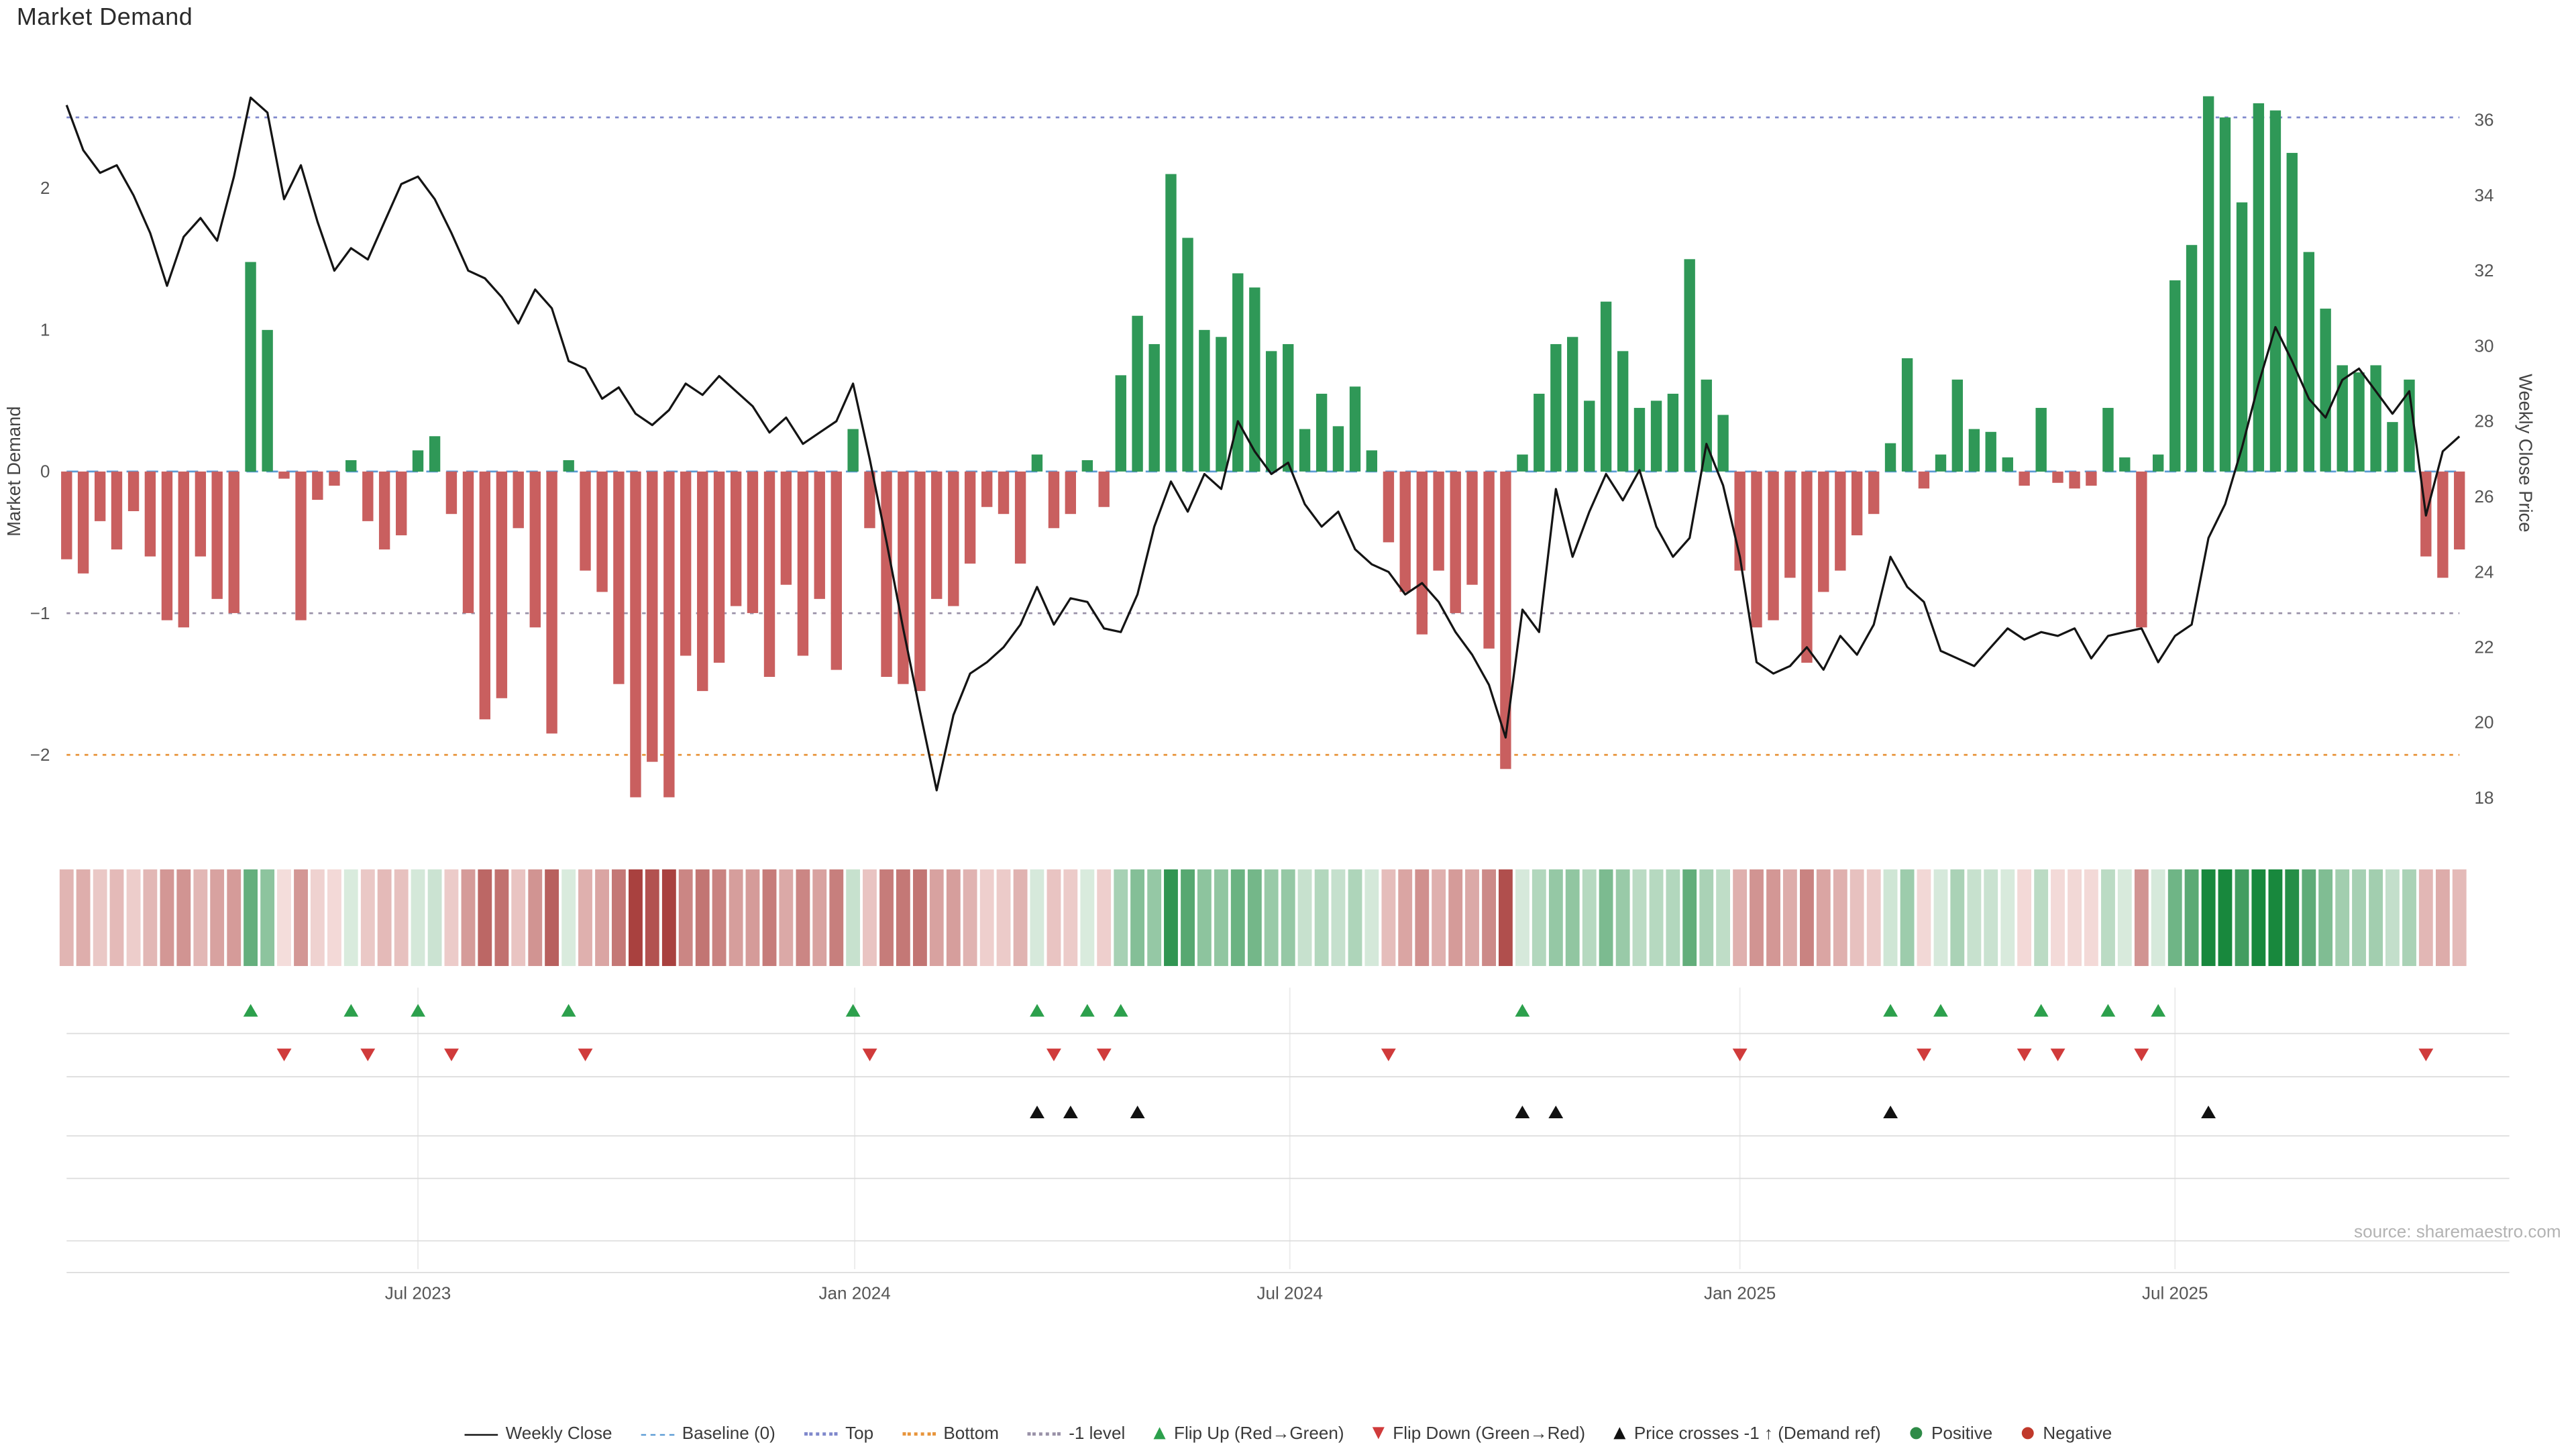 Image resolution: width=2576 pixels, height=1449 pixels. Describe the element at coordinates (1746, 1434) in the screenshot. I see `legend-item: ▲ Price crosses -1 ↑ (Demand ref)` at that location.